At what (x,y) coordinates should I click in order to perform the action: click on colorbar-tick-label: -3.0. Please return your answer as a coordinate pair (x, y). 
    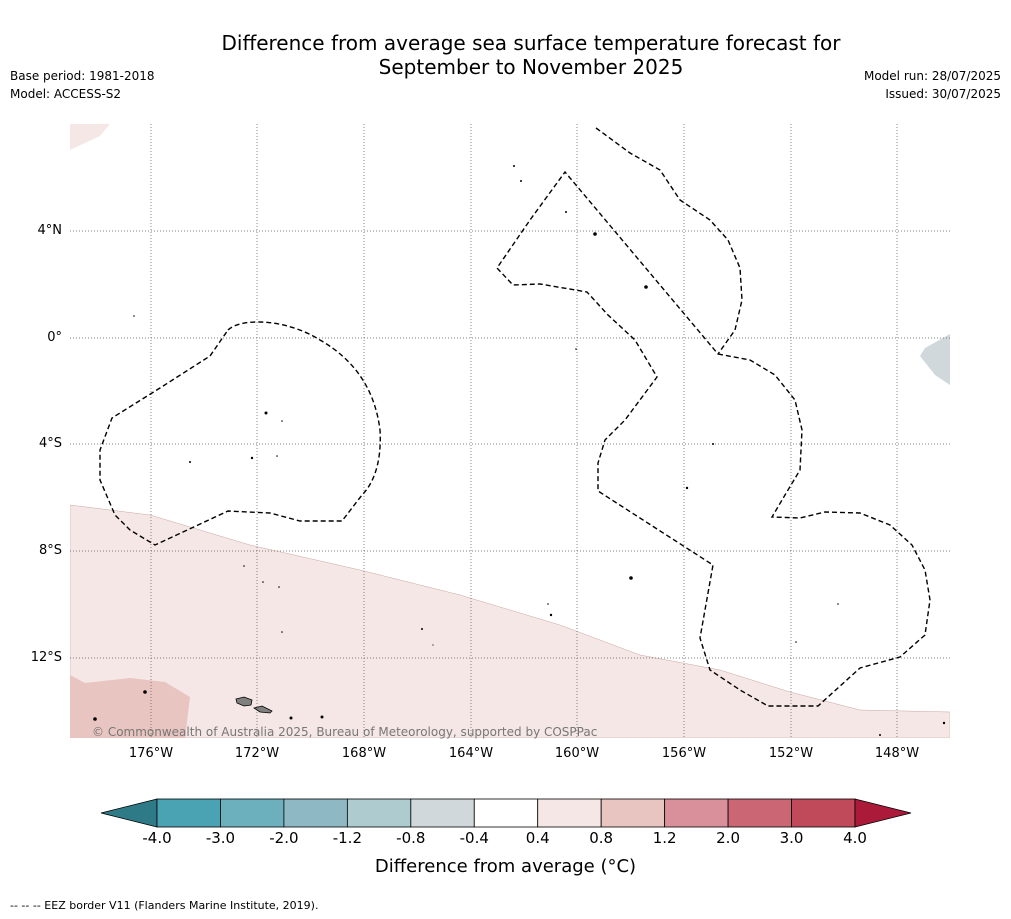
    Looking at the image, I should click on (220, 838).